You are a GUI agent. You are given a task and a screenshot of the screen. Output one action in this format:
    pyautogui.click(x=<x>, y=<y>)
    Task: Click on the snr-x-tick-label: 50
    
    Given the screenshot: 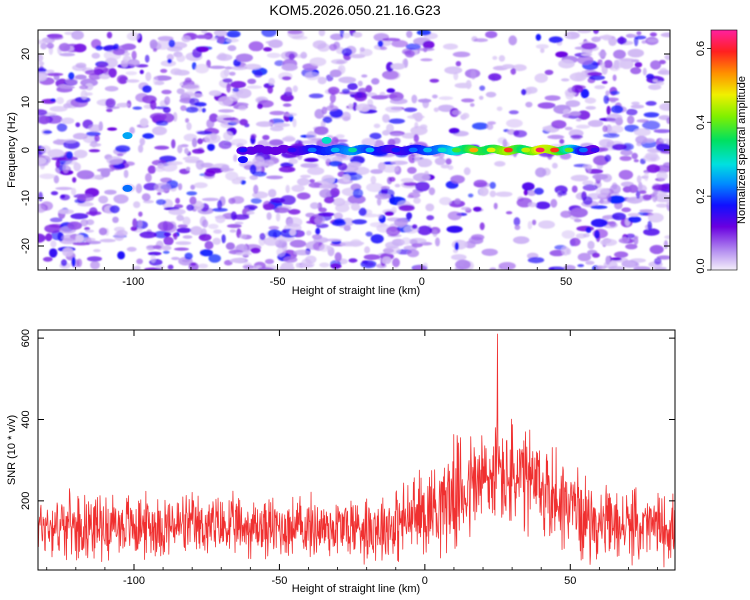 What is the action you would take?
    pyautogui.click(x=570, y=581)
    